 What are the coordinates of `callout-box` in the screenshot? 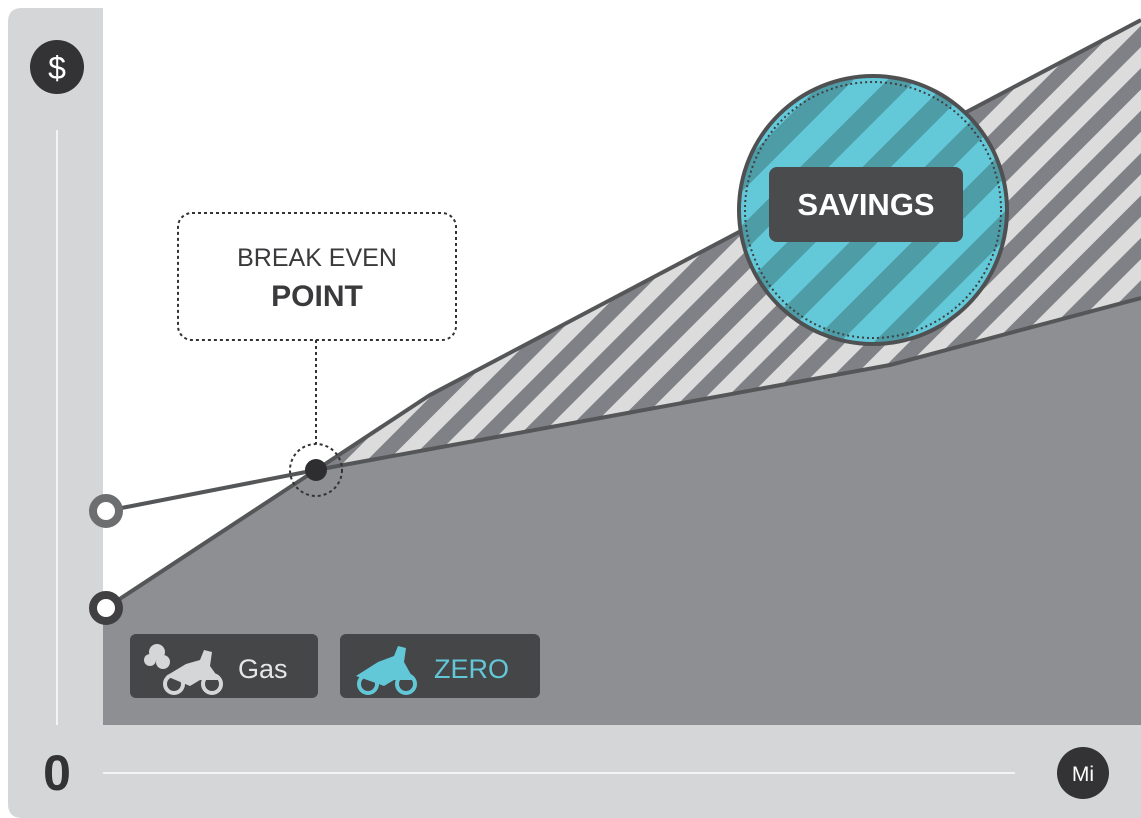 It's located at (317, 276).